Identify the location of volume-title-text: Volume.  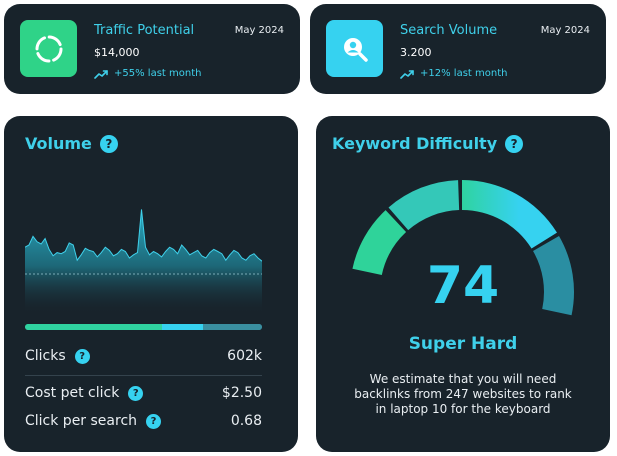
(58, 143).